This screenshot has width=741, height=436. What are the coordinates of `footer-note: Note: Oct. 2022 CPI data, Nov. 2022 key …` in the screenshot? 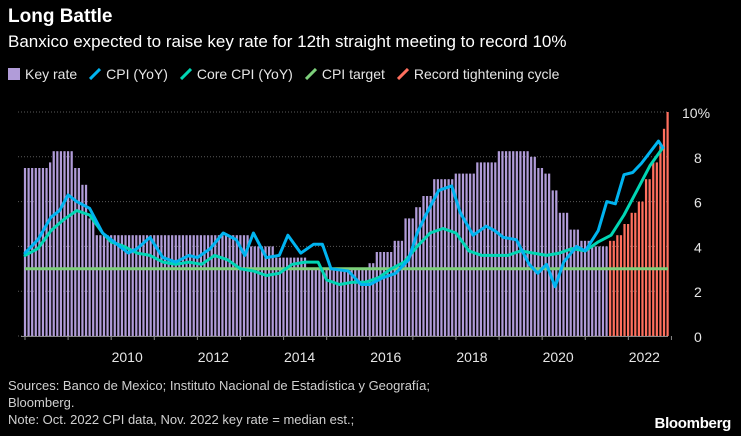 It's located at (181, 419).